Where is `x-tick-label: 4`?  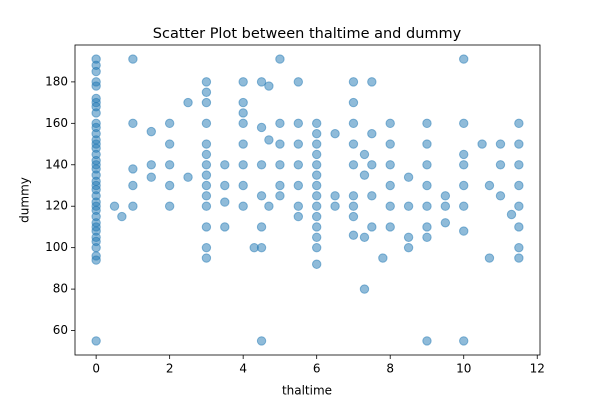
x-tick-label: 4 is located at coordinates (243, 369).